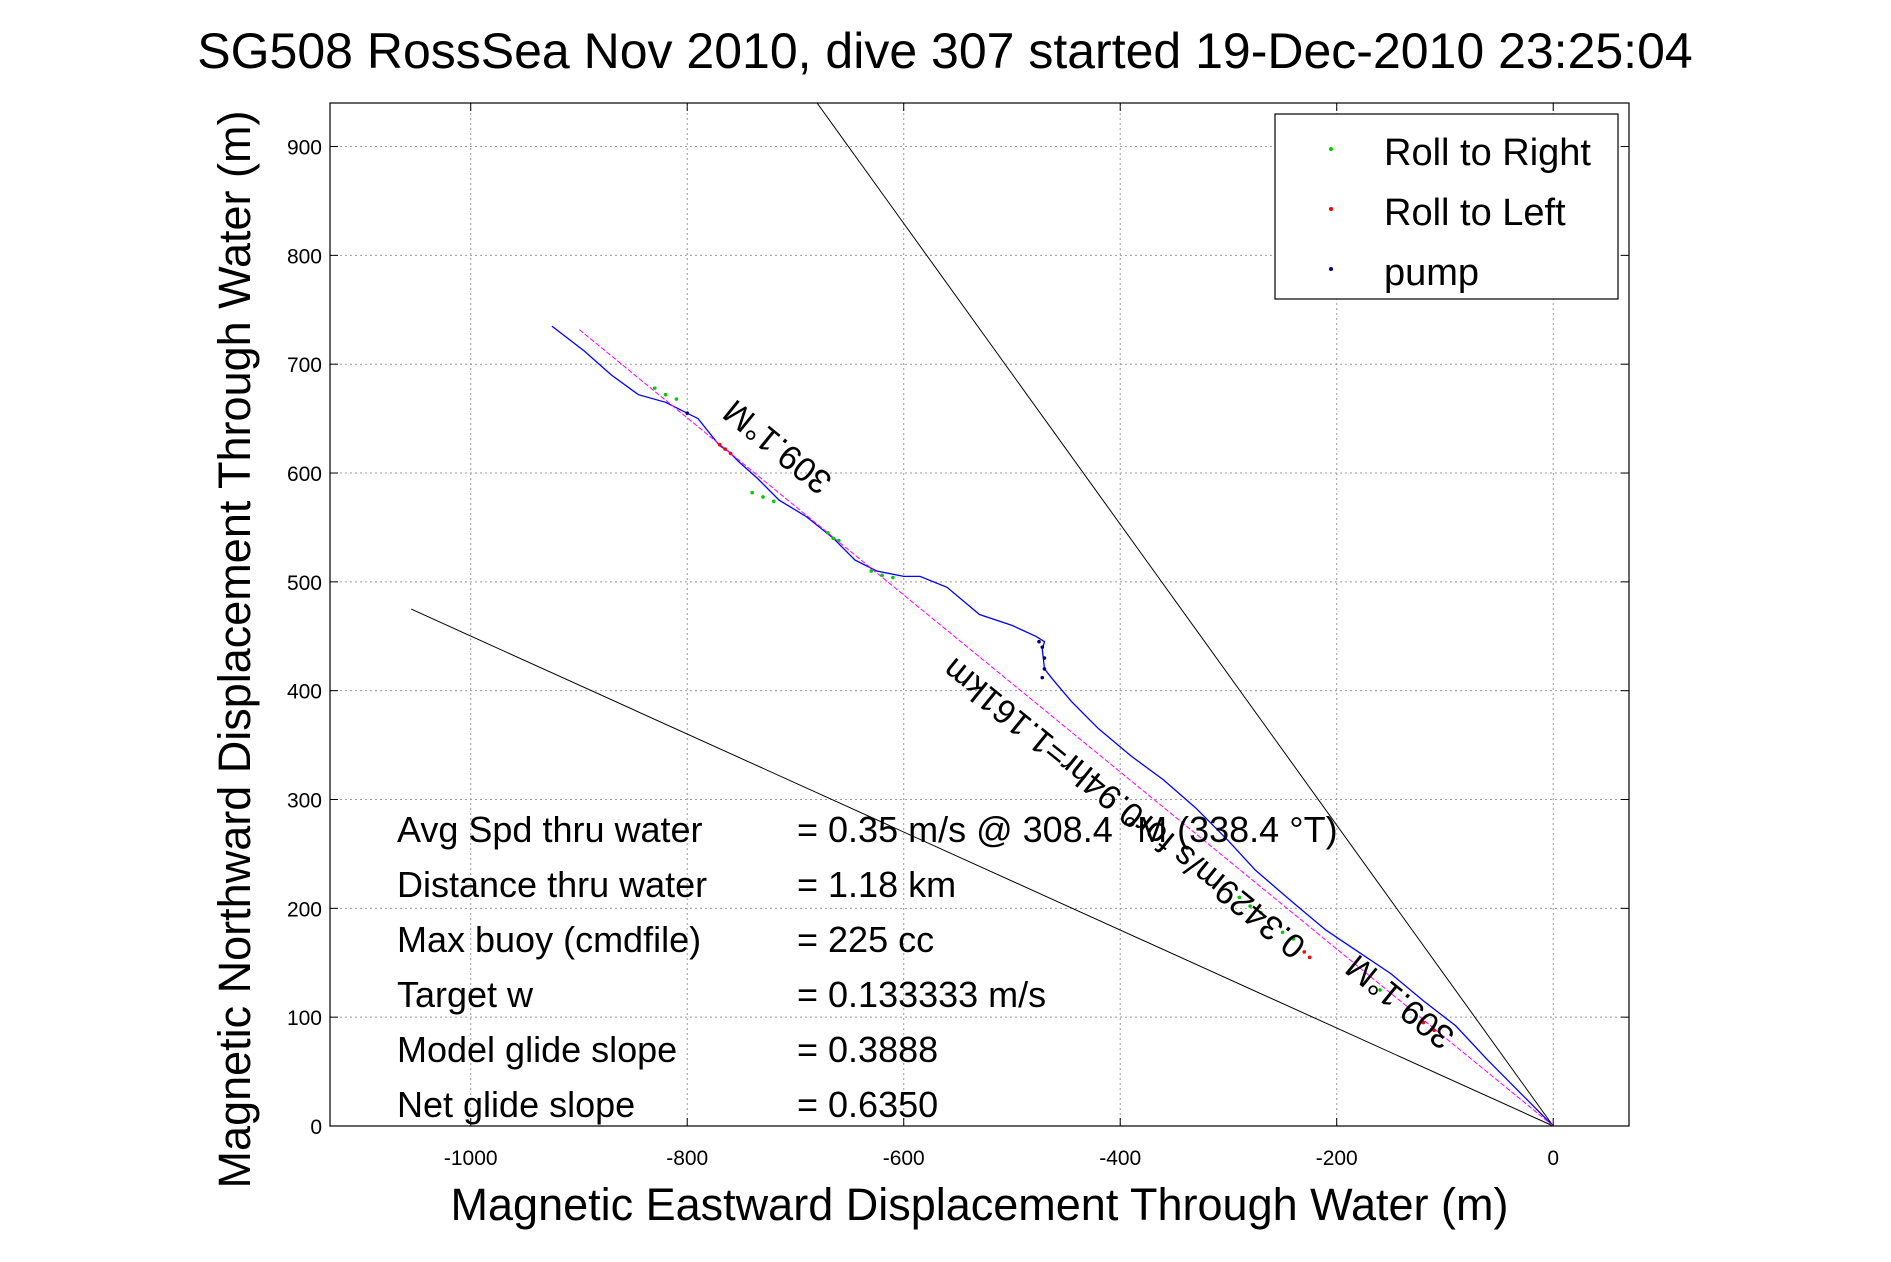  I want to click on y-tick-label-1: 100, so click(304, 1018).